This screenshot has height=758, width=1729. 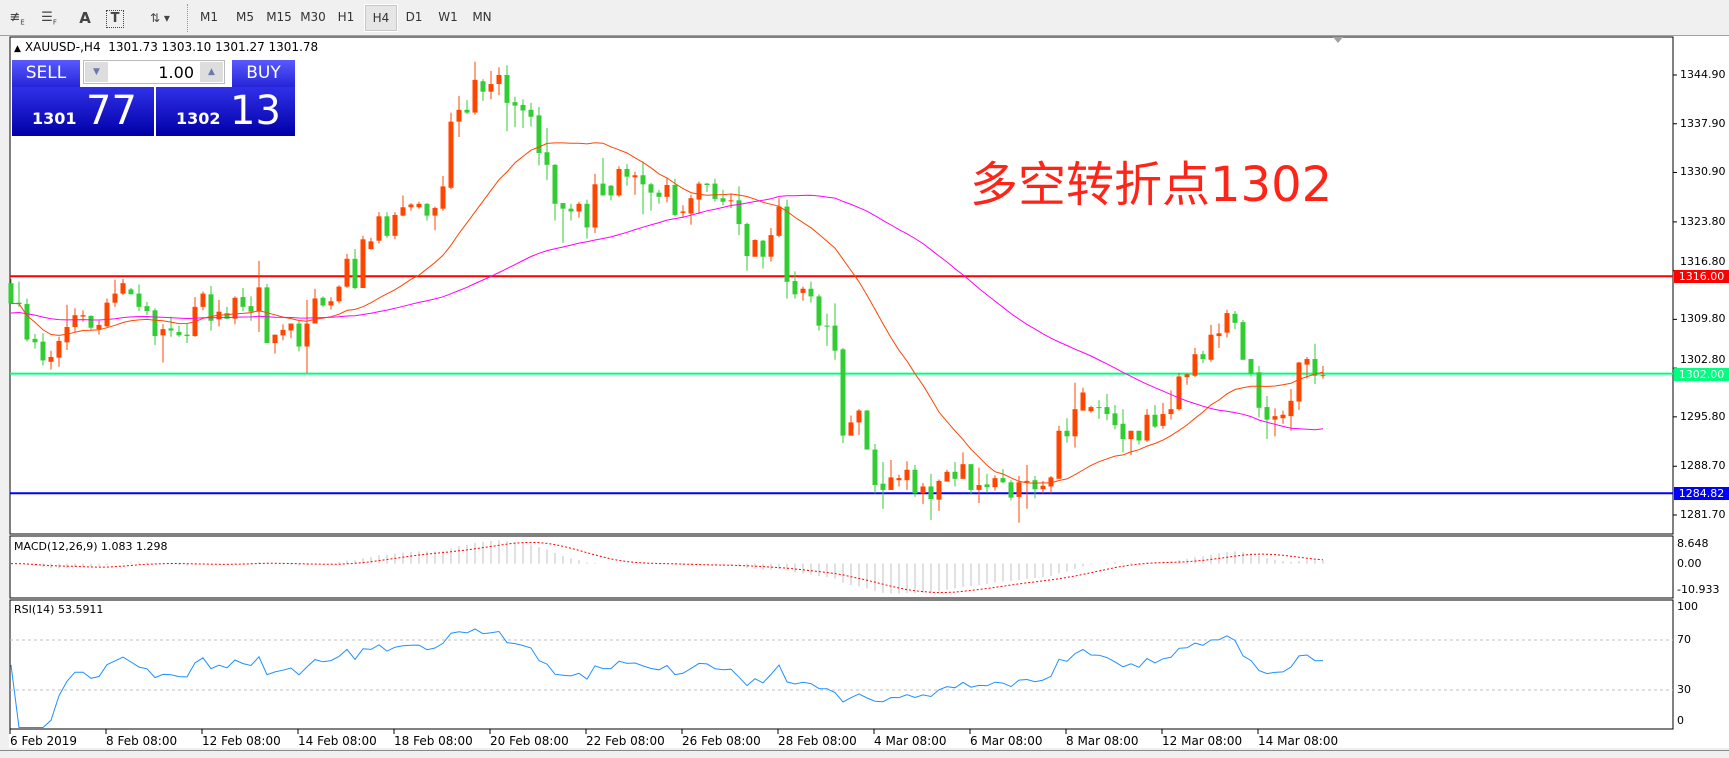 I want to click on timeframe-h4-button: H4, so click(x=381, y=18).